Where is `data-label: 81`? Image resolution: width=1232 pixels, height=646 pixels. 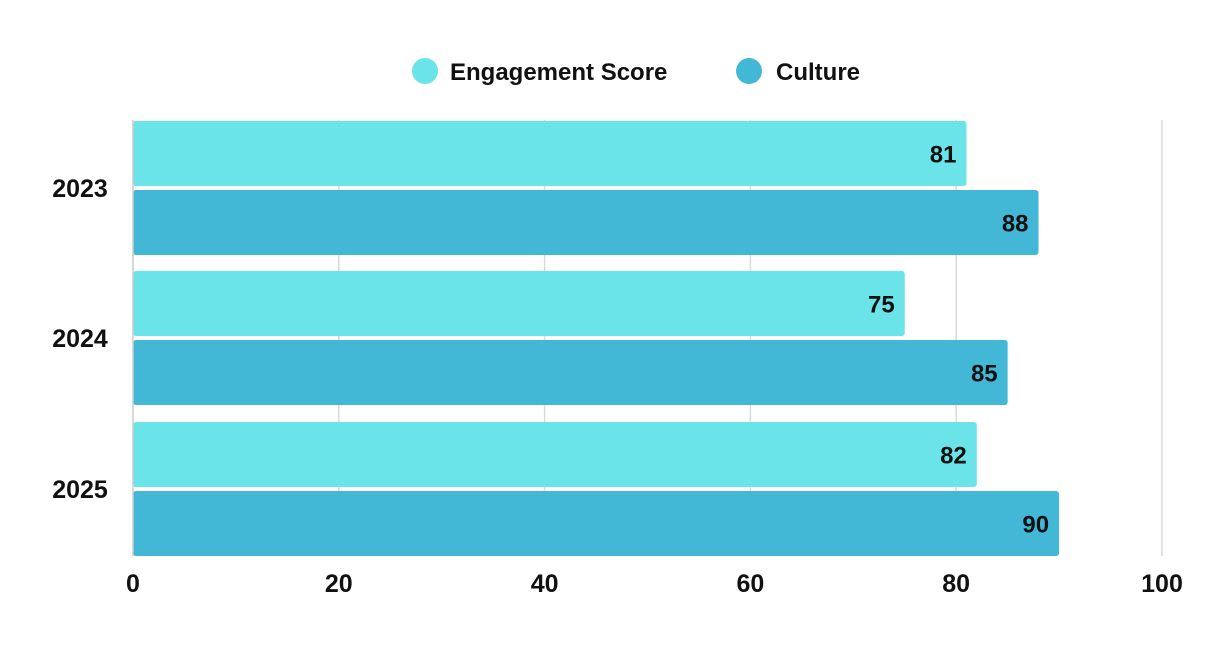
data-label: 81 is located at coordinates (943, 155).